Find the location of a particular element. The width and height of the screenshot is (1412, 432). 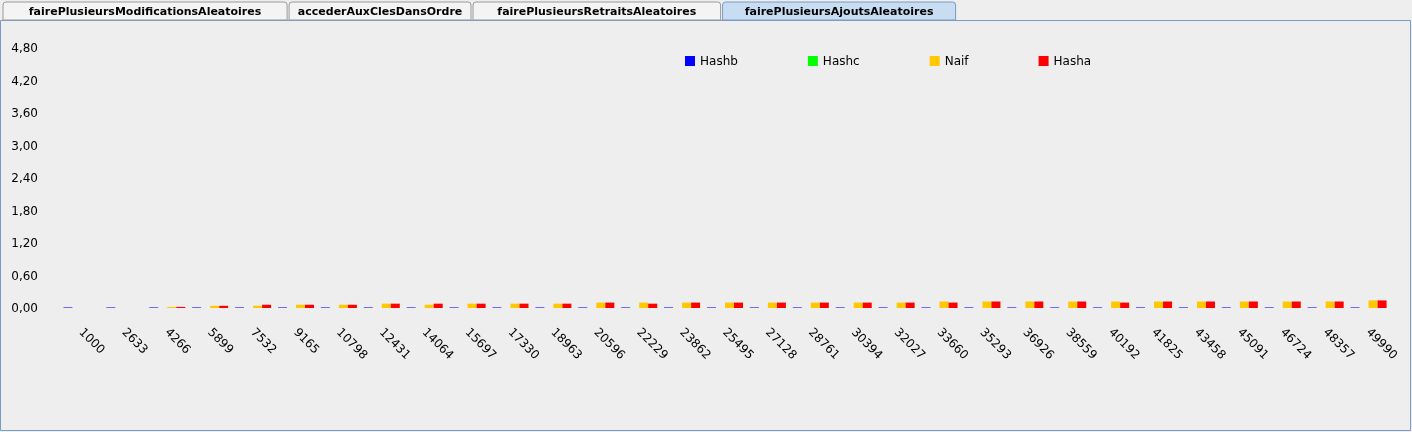

y-tick-label: 2,40 is located at coordinates (24, 178).